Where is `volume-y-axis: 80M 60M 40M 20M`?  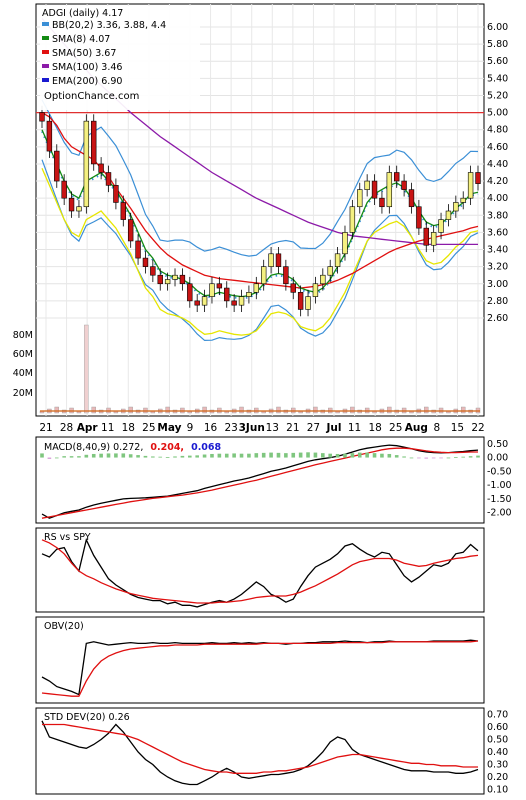
volume-y-axis: 80M 60M 40M 20M is located at coordinates (23, 364).